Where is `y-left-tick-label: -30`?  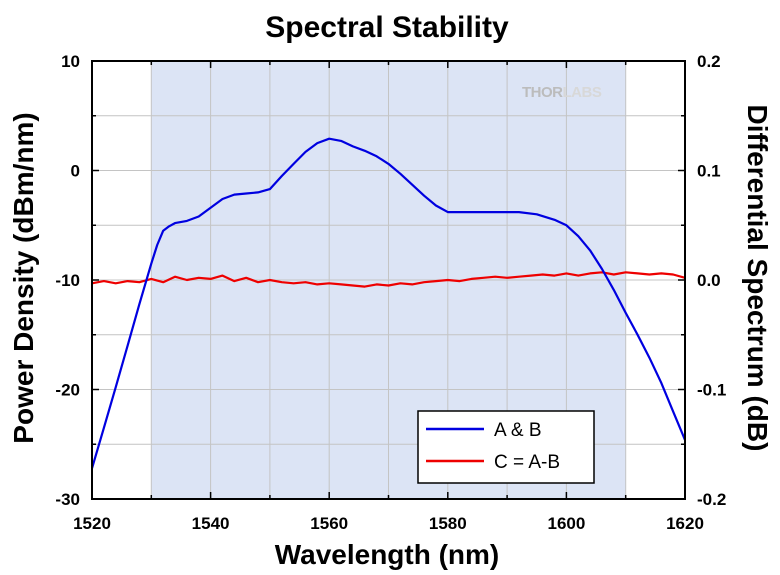
y-left-tick-label: -30 is located at coordinates (67, 499).